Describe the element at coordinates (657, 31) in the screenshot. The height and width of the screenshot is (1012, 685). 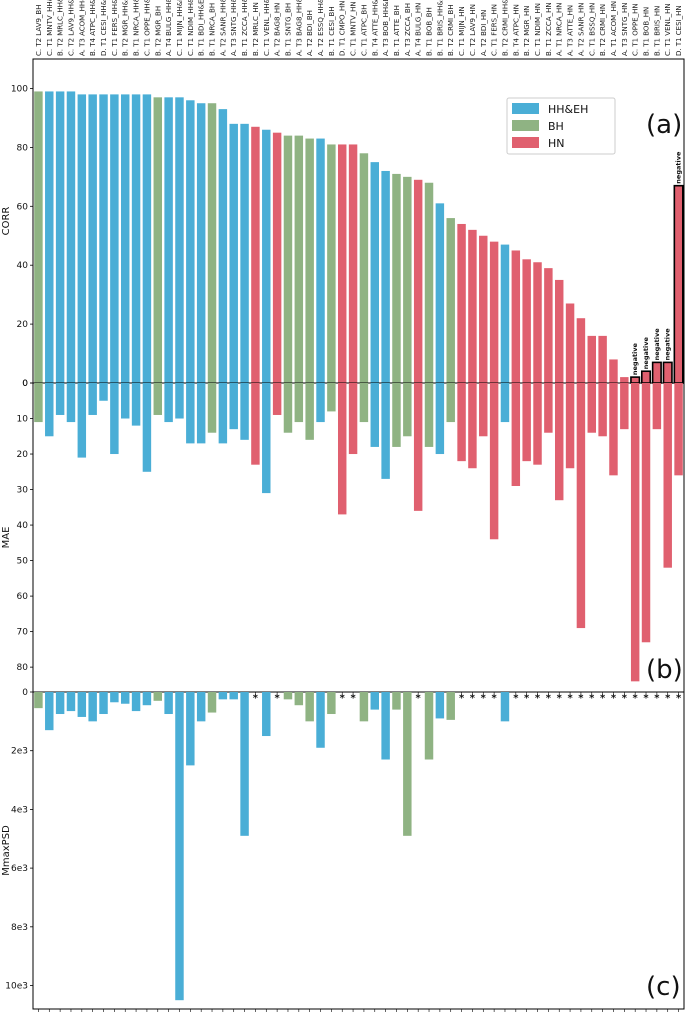
I see `category-label: B. T1 BRIS_HN` at that location.